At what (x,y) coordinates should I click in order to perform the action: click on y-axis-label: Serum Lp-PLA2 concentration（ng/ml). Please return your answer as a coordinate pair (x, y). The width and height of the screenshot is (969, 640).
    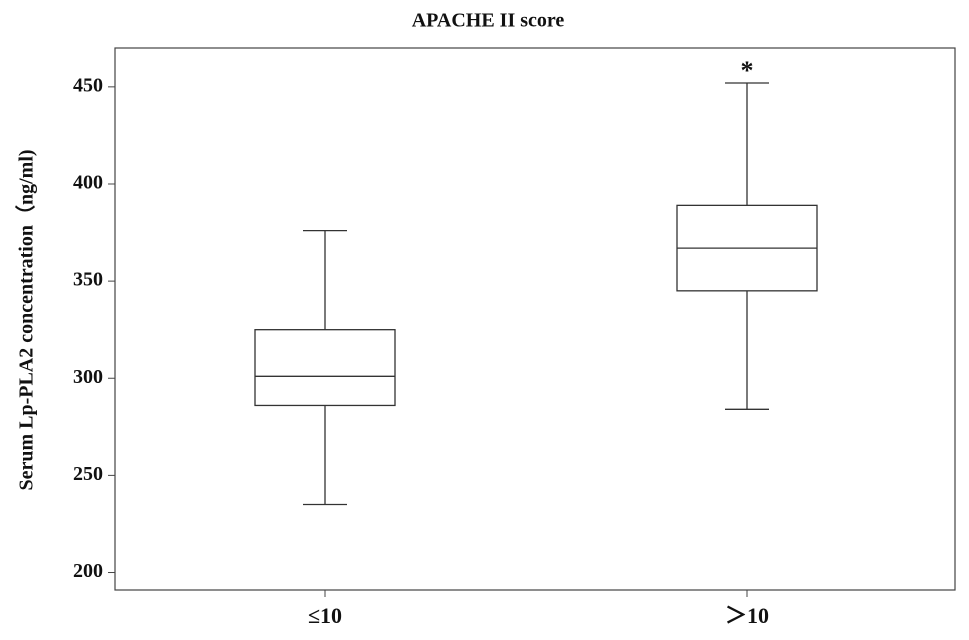
    Looking at the image, I should click on (26, 319).